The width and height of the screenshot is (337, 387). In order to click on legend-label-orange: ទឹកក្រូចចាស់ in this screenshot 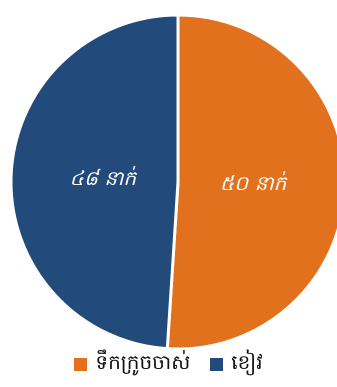, I will do `click(143, 362)`.